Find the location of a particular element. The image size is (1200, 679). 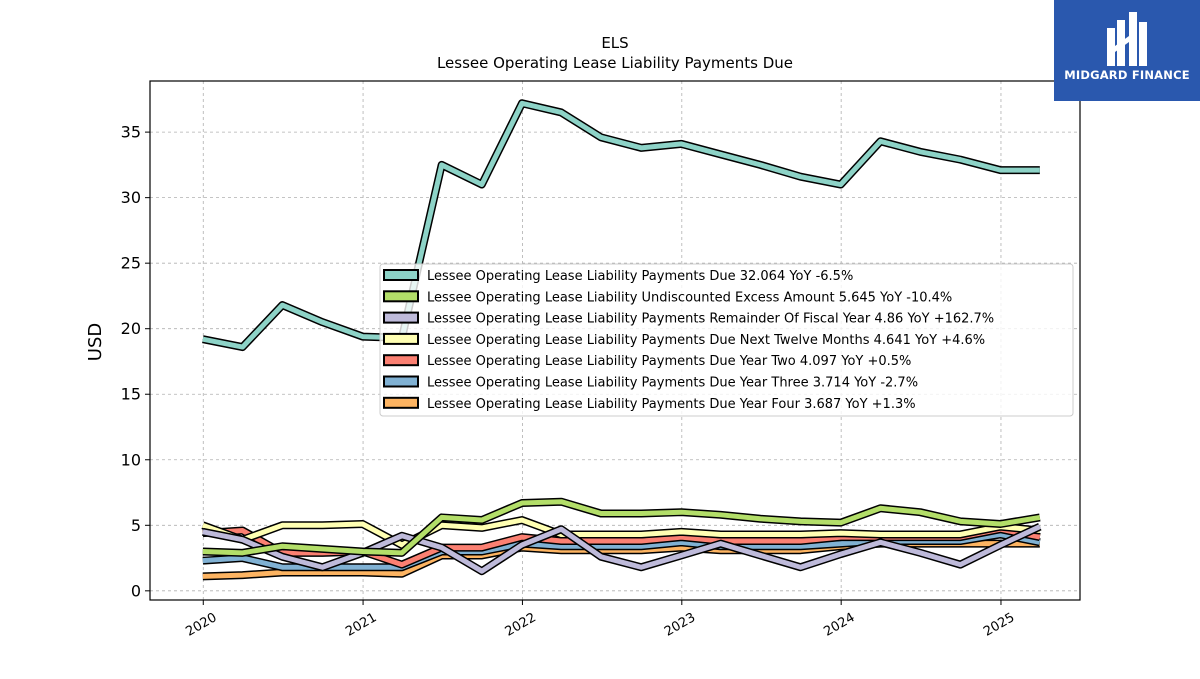

y-tick-label: 5 is located at coordinates (136, 525).